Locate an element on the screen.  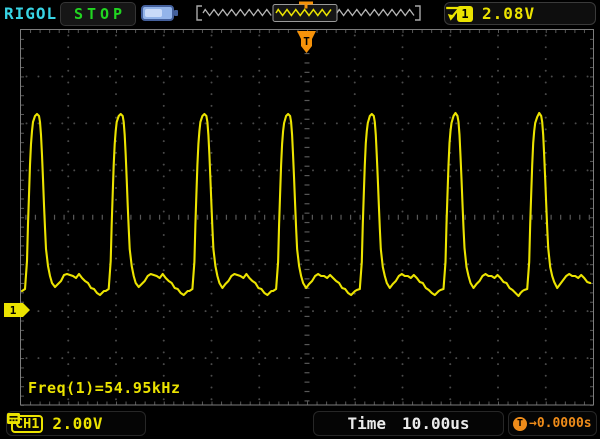
trigger-offset-value: 0.0000s is located at coordinates (564, 423).